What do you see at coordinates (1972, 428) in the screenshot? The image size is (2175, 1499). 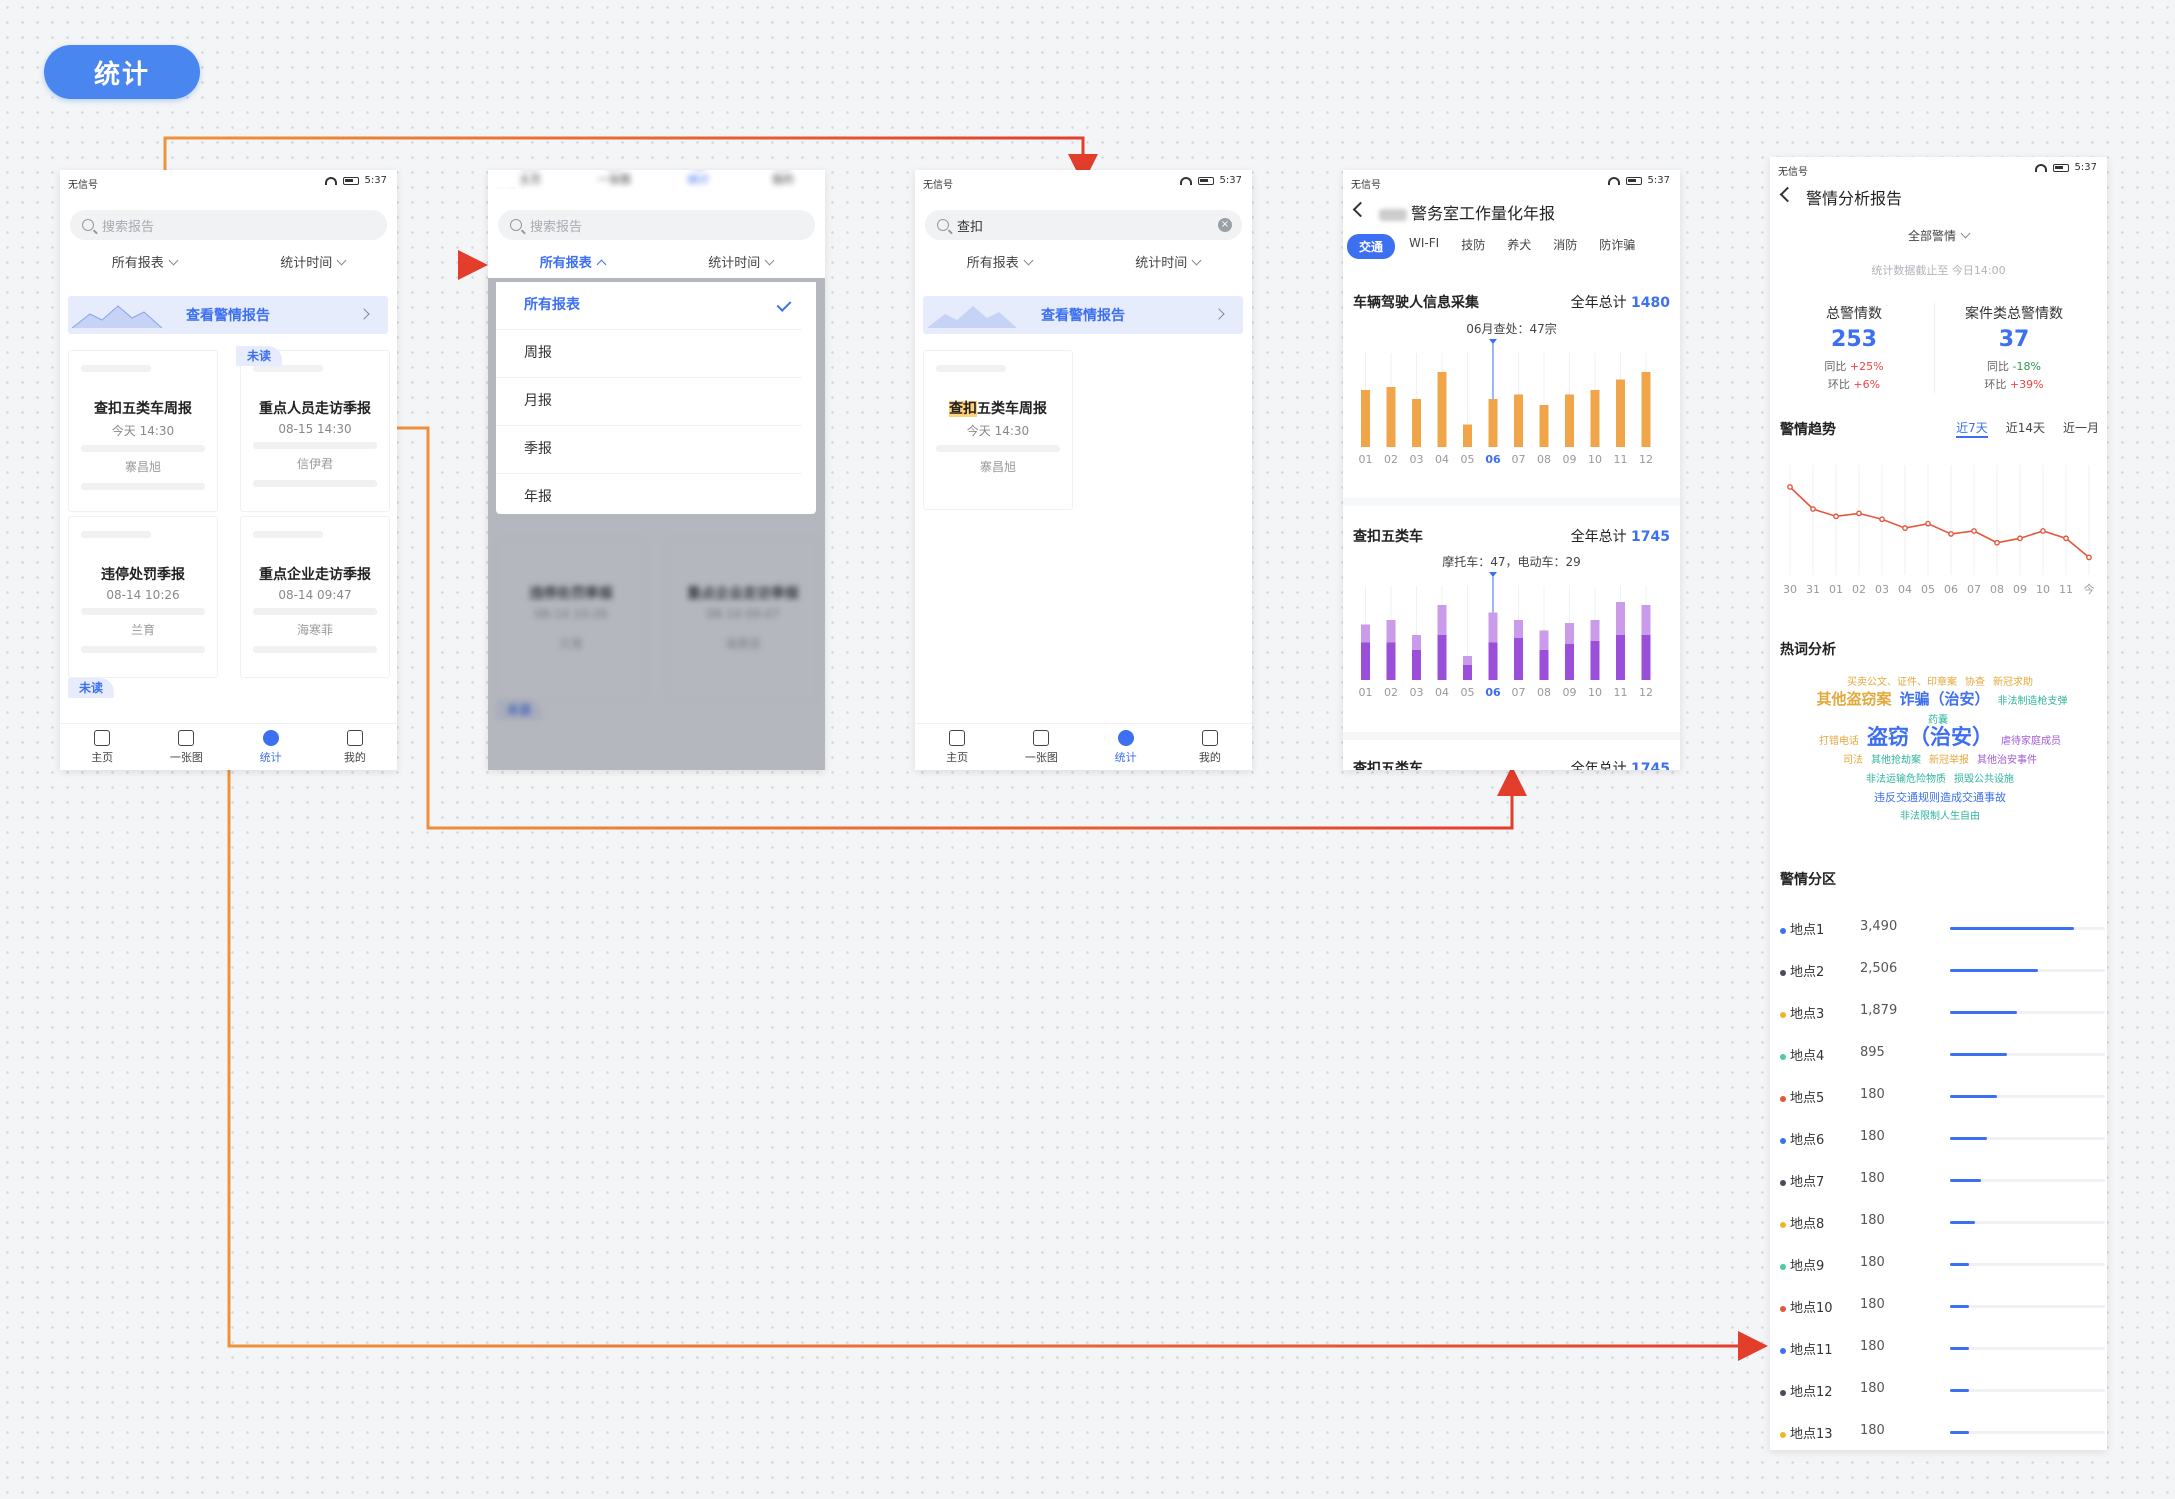 I see `tab-7days: 近7天` at bounding box center [1972, 428].